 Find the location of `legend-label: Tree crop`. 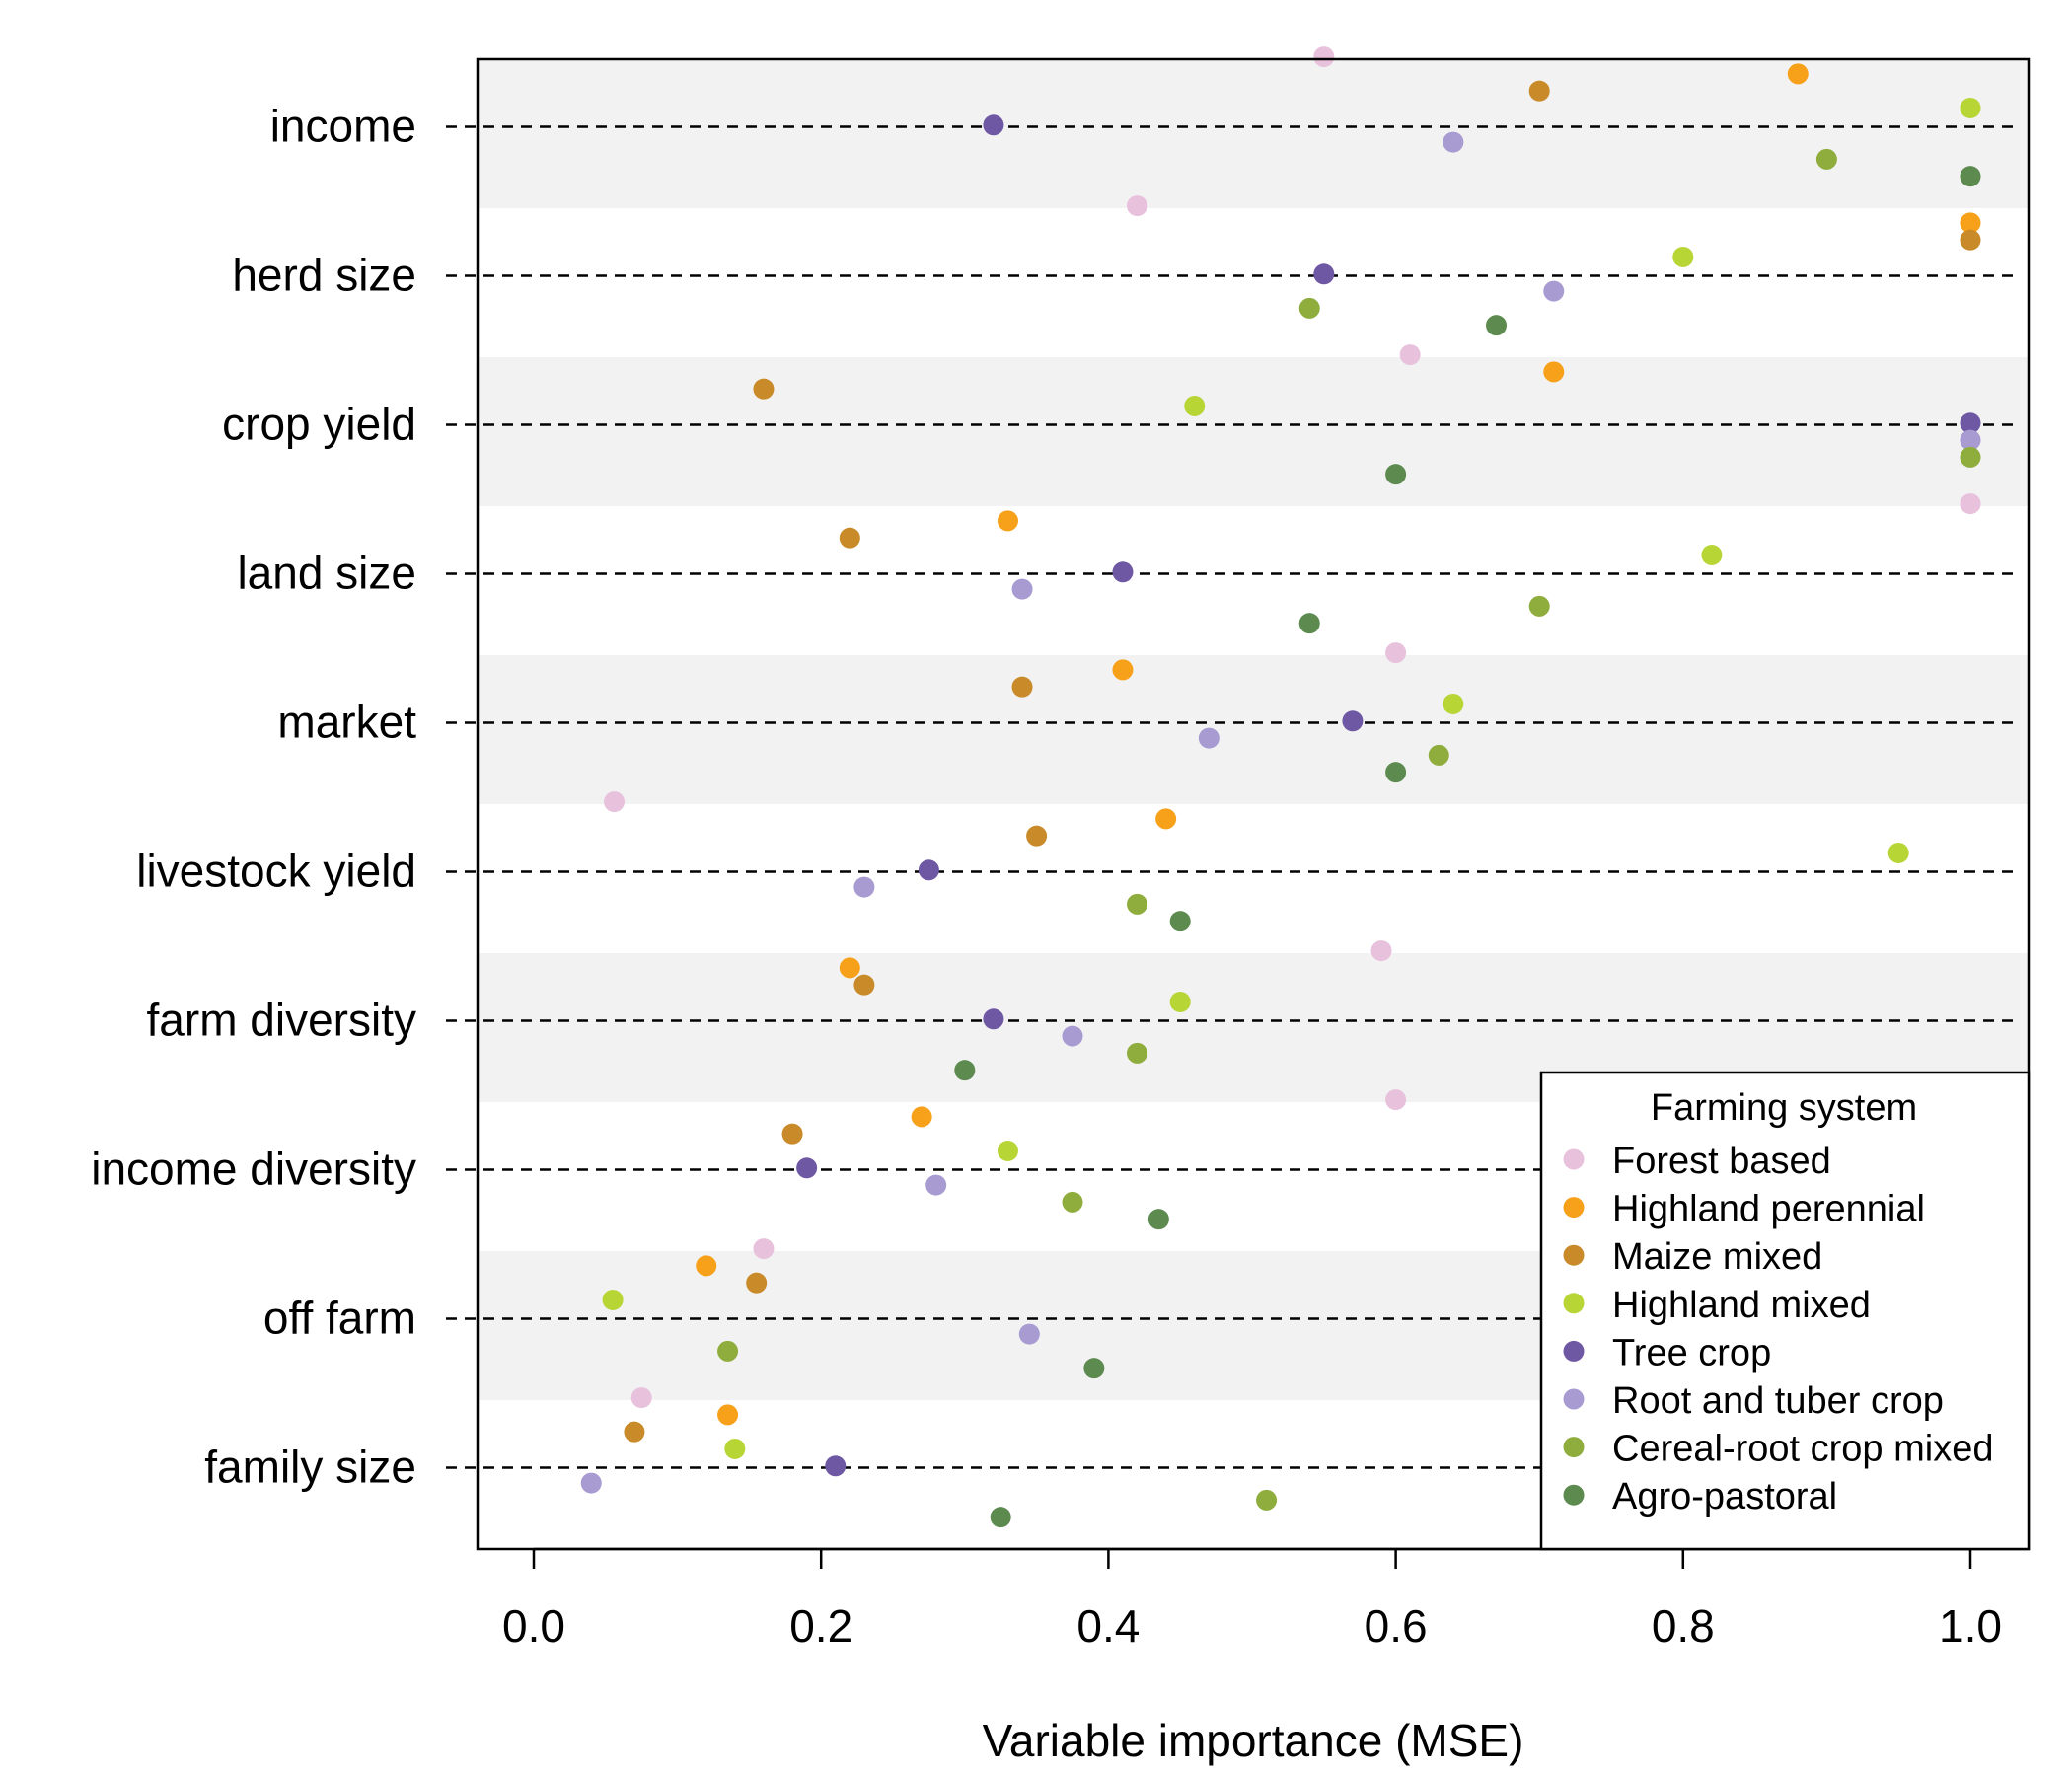

legend-label: Tree crop is located at coordinates (1692, 1352).